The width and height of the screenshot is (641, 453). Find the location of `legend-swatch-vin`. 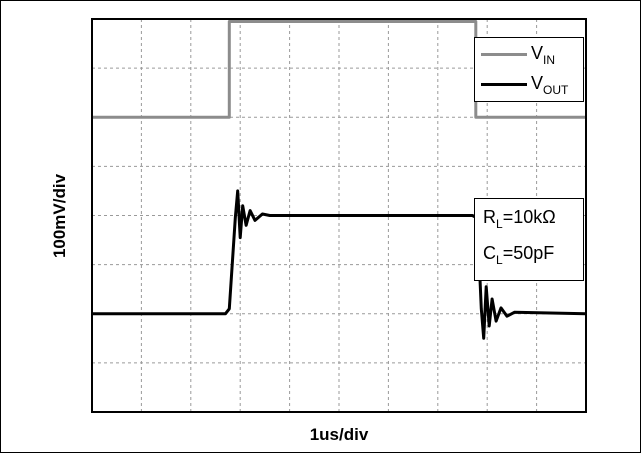

legend-swatch-vin is located at coordinates (504, 54).